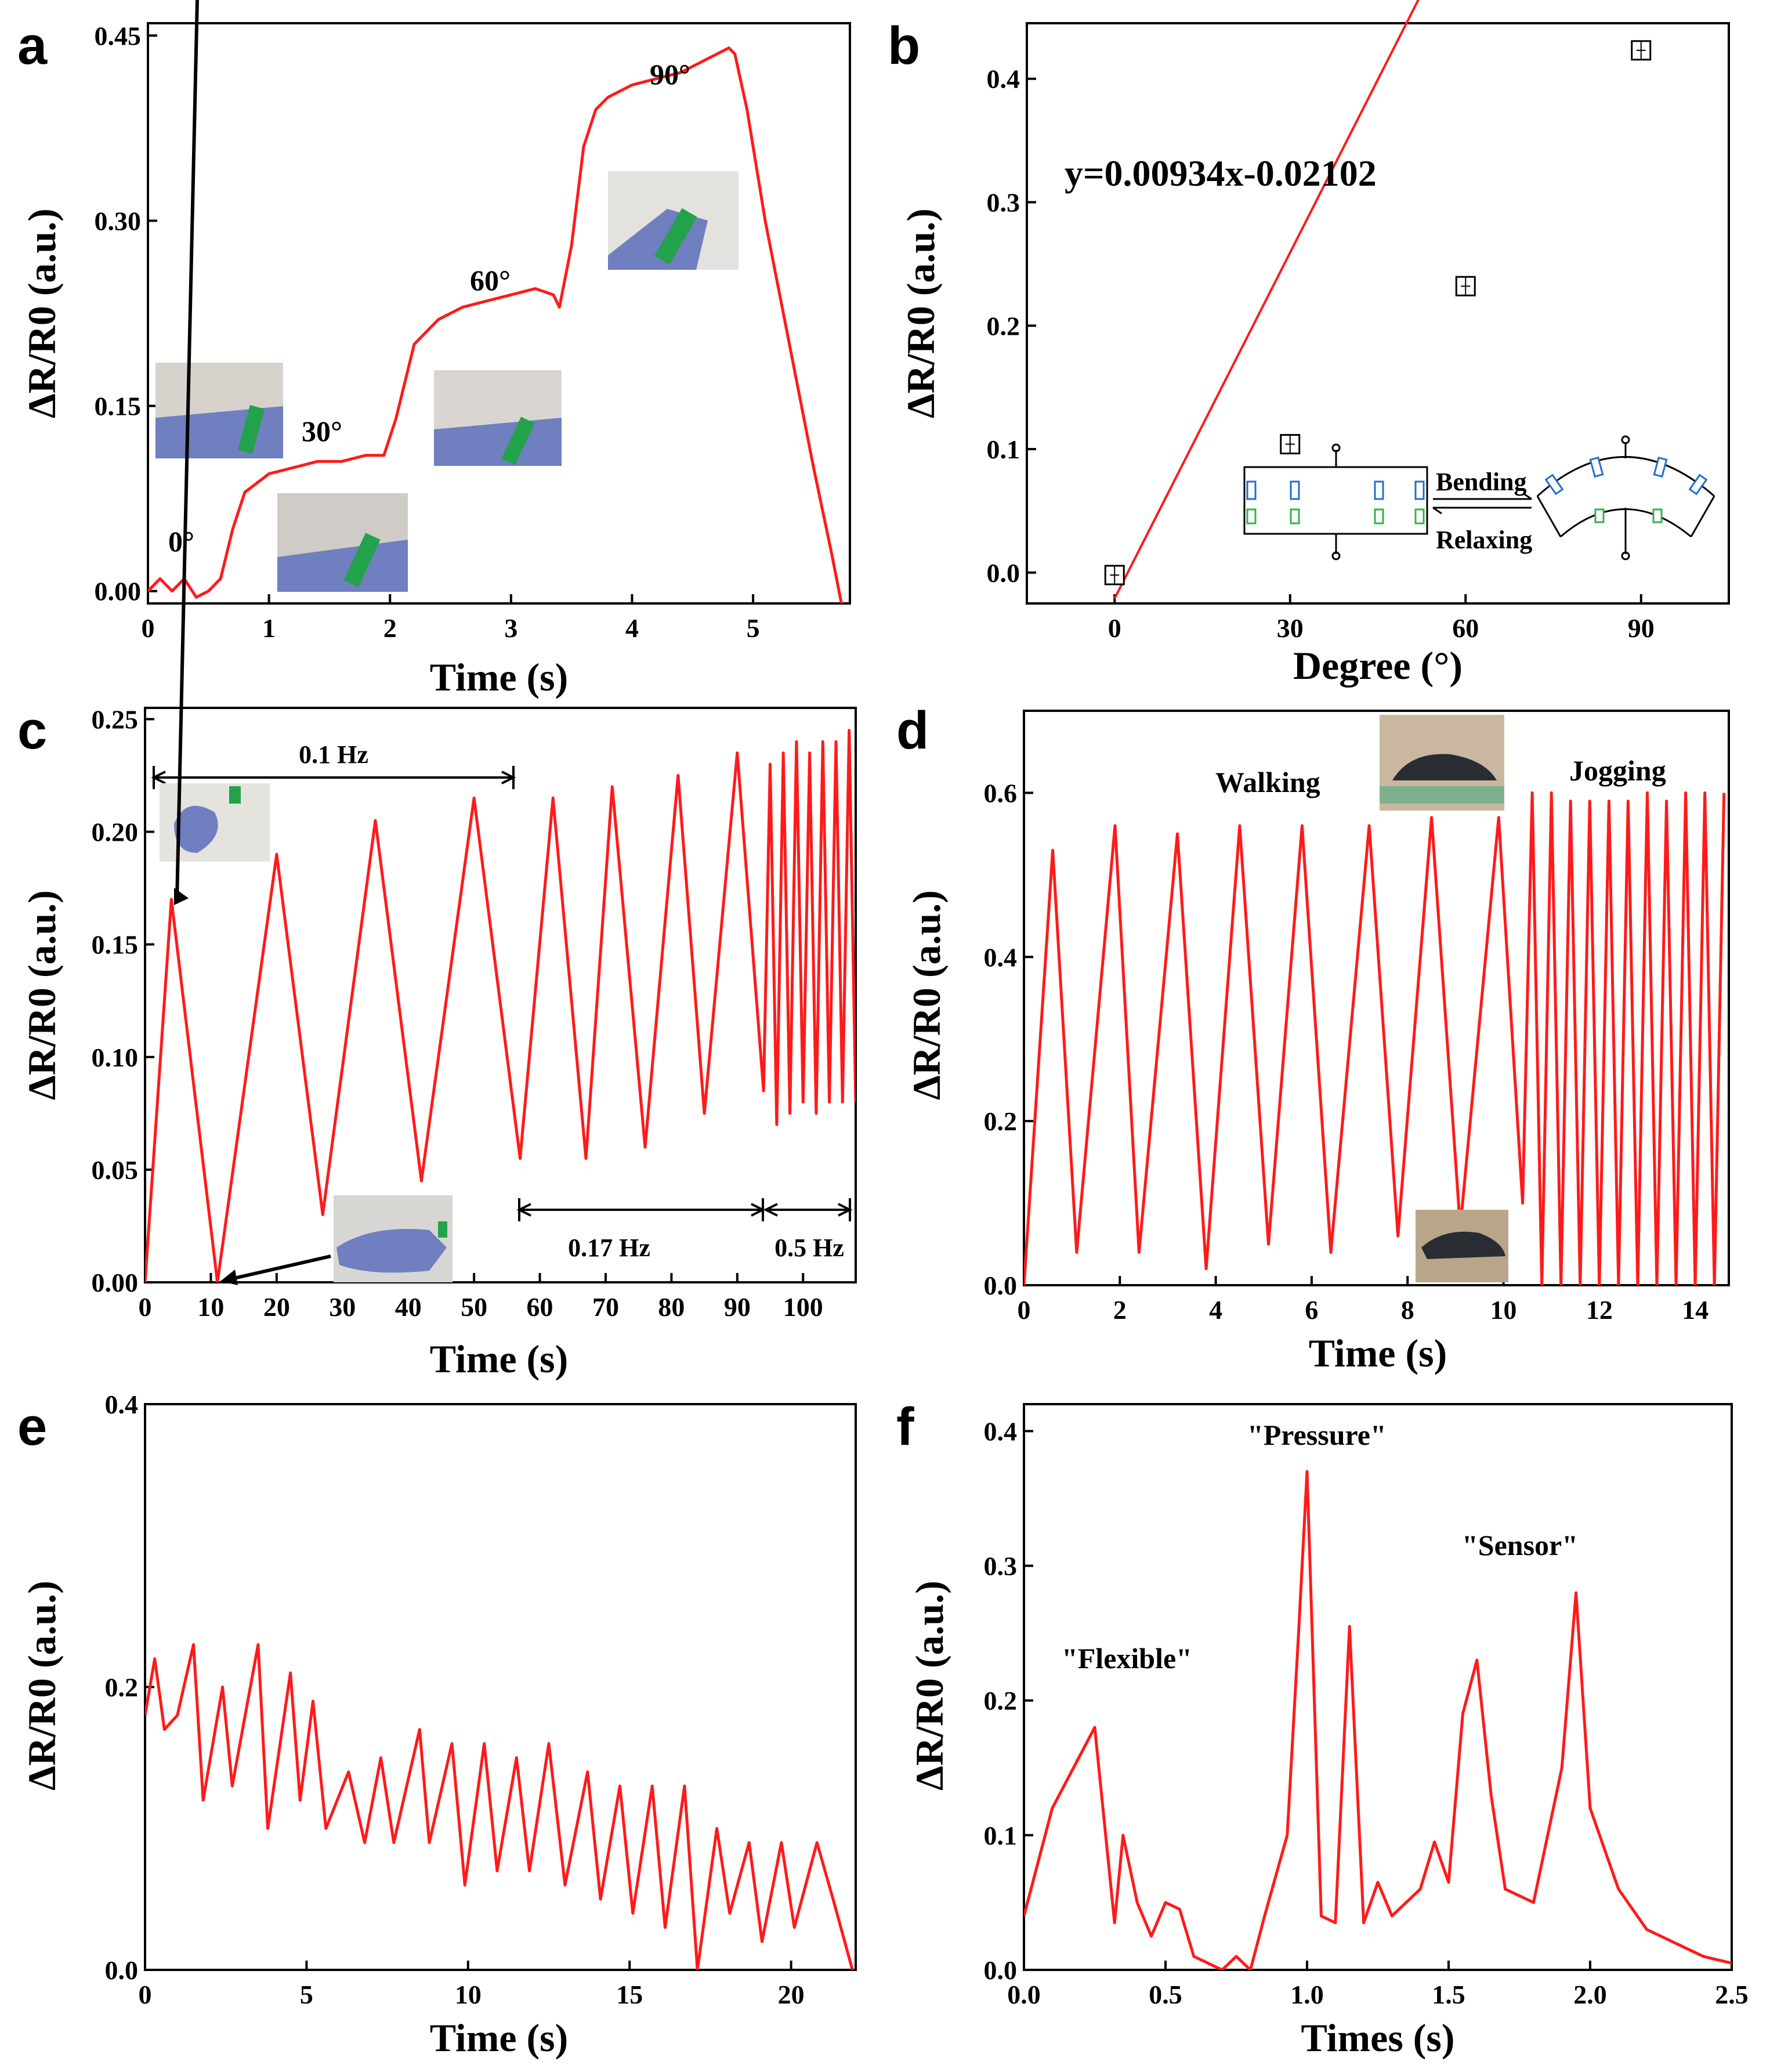 Image resolution: width=1770 pixels, height=2072 pixels. What do you see at coordinates (1377, 2038) in the screenshot?
I see `xlabel-f: Times (s)` at bounding box center [1377, 2038].